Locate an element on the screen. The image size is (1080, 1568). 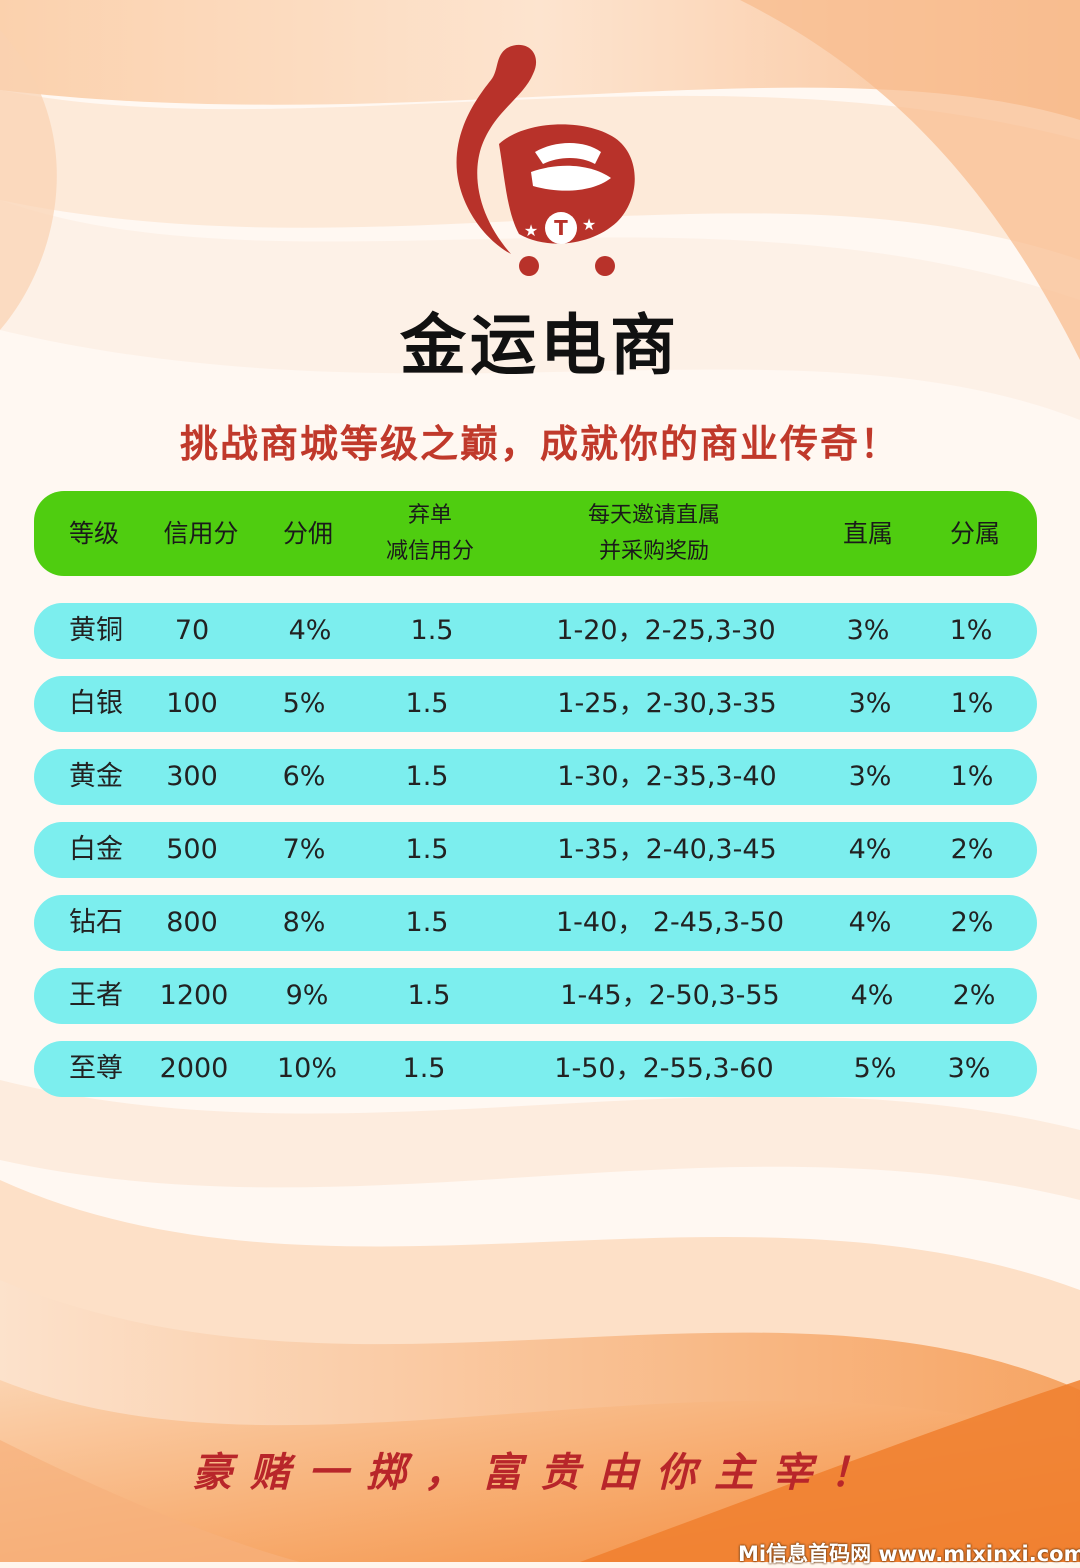
table-row: 黄铜 70 4% 1.5 1-20，2-25,3-30 3% 1% is located at coordinates (535, 631).